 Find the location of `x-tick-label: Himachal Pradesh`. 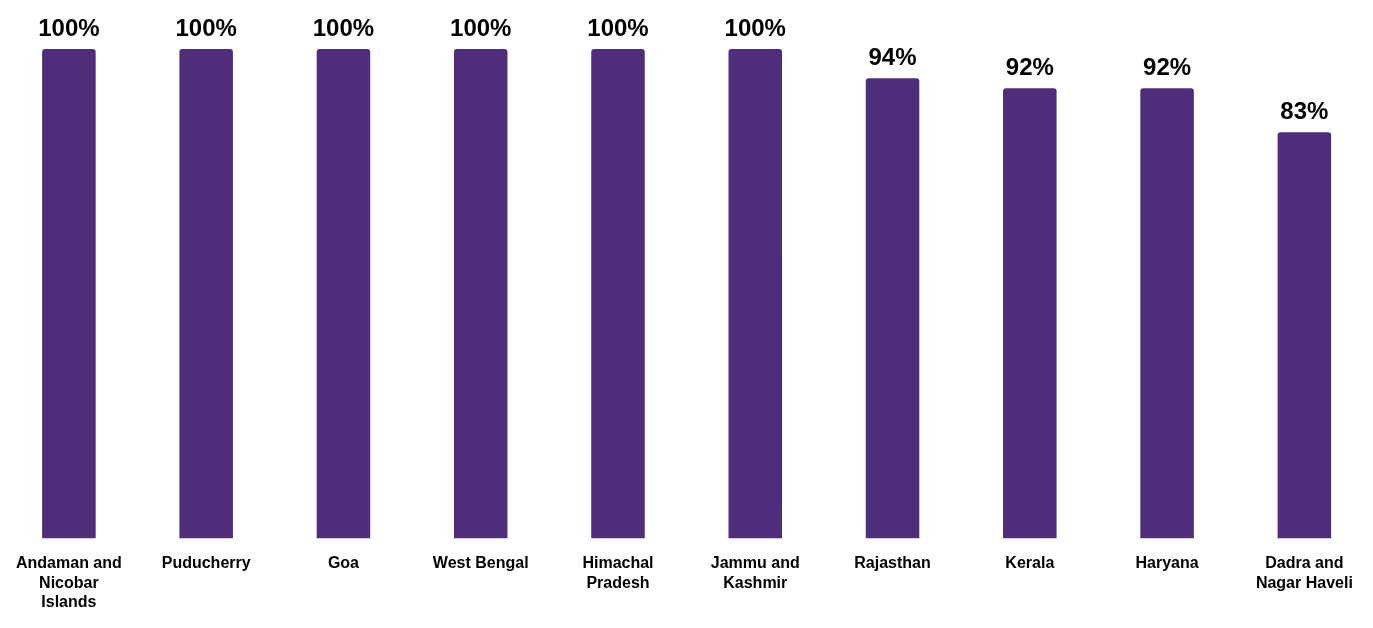

x-tick-label: Himachal Pradesh is located at coordinates (618, 572).